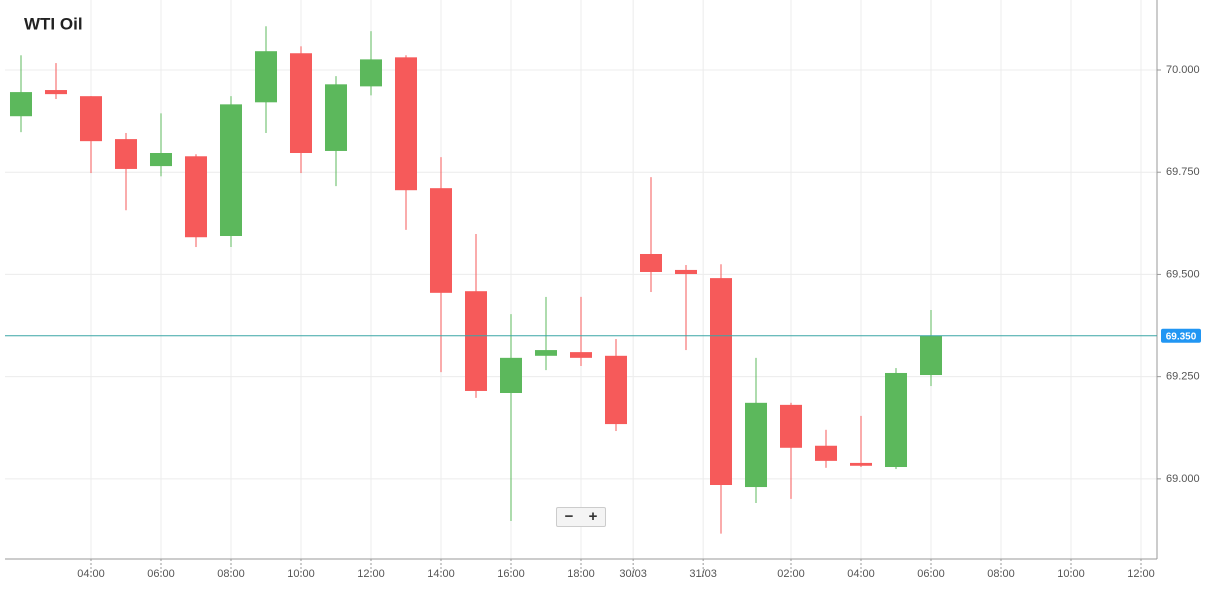 This screenshot has height=605, width=1208. What do you see at coordinates (791, 574) in the screenshot?
I see `x-tick-label: 02:00` at bounding box center [791, 574].